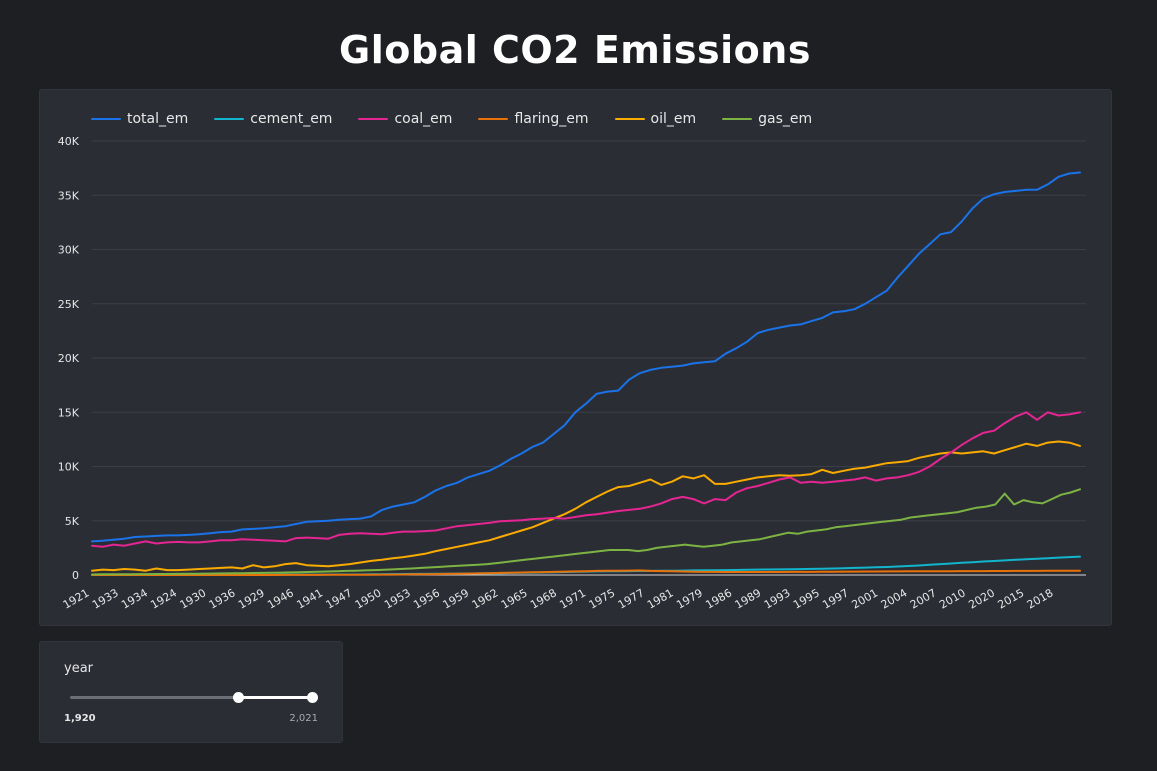 This screenshot has width=1157, height=771. Describe the element at coordinates (69, 195) in the screenshot. I see `y-tick-label: 35K` at that location.